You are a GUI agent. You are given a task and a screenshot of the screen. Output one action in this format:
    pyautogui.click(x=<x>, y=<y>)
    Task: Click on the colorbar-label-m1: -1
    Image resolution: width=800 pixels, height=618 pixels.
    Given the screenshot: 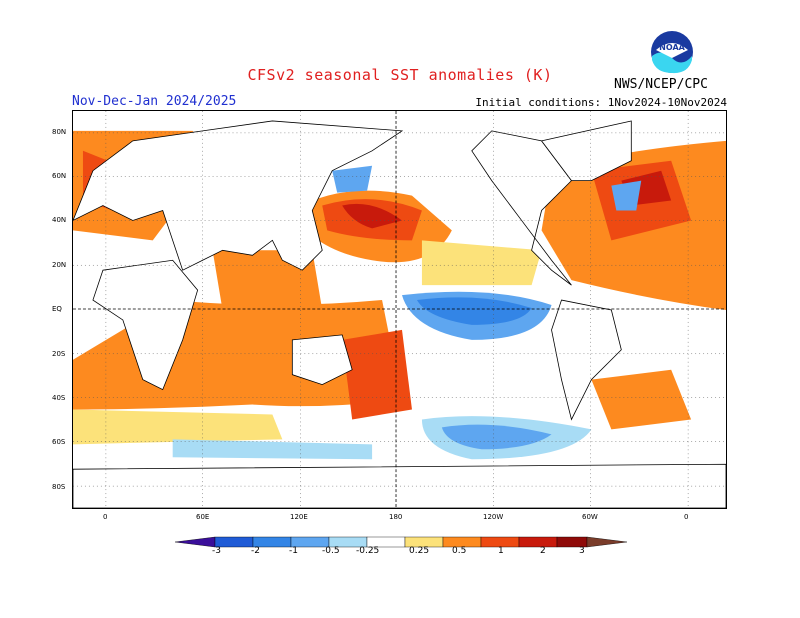 What is the action you would take?
    pyautogui.click(x=293, y=551)
    